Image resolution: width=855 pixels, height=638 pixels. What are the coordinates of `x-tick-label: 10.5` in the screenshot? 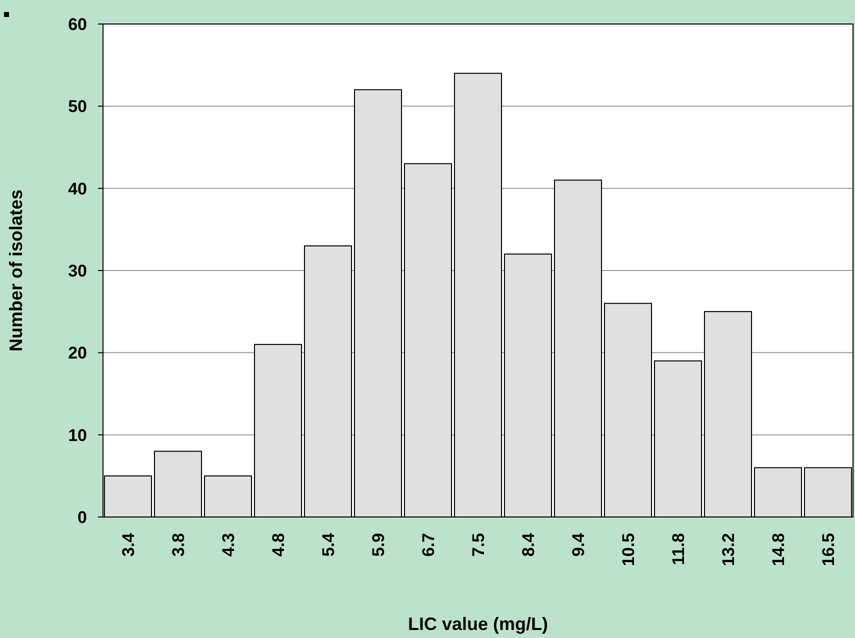 It's located at (628, 549).